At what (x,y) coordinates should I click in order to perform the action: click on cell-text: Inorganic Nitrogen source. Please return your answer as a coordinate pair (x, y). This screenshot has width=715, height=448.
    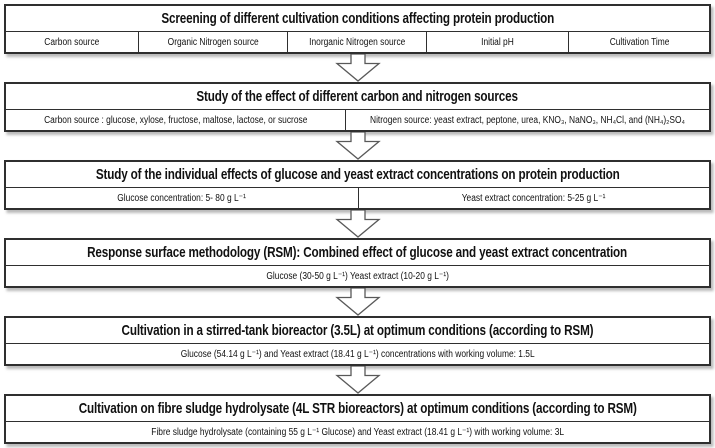
    Looking at the image, I should click on (357, 42).